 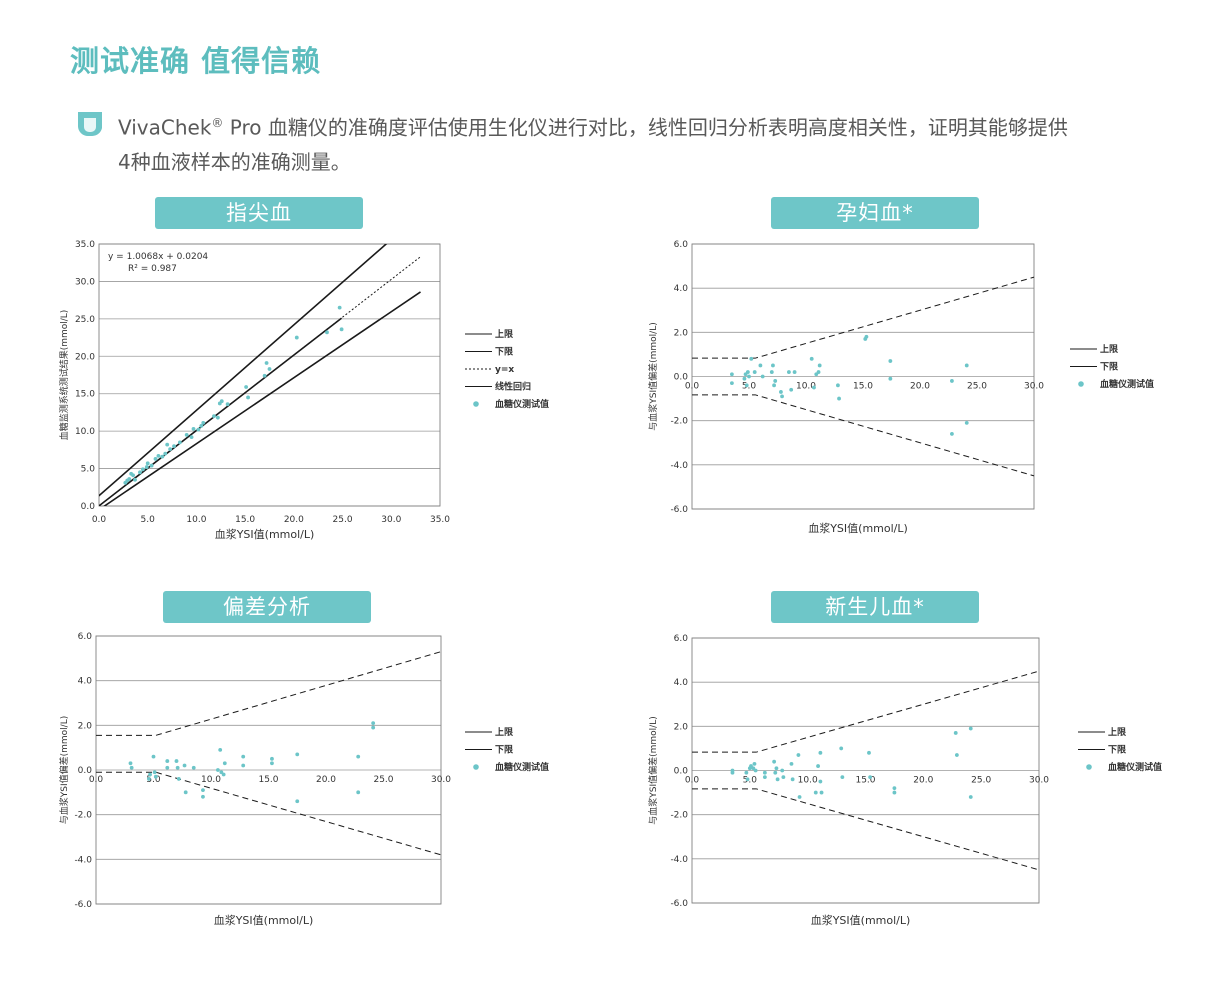 I want to click on y-tick-label: 15.0, so click(x=85, y=395).